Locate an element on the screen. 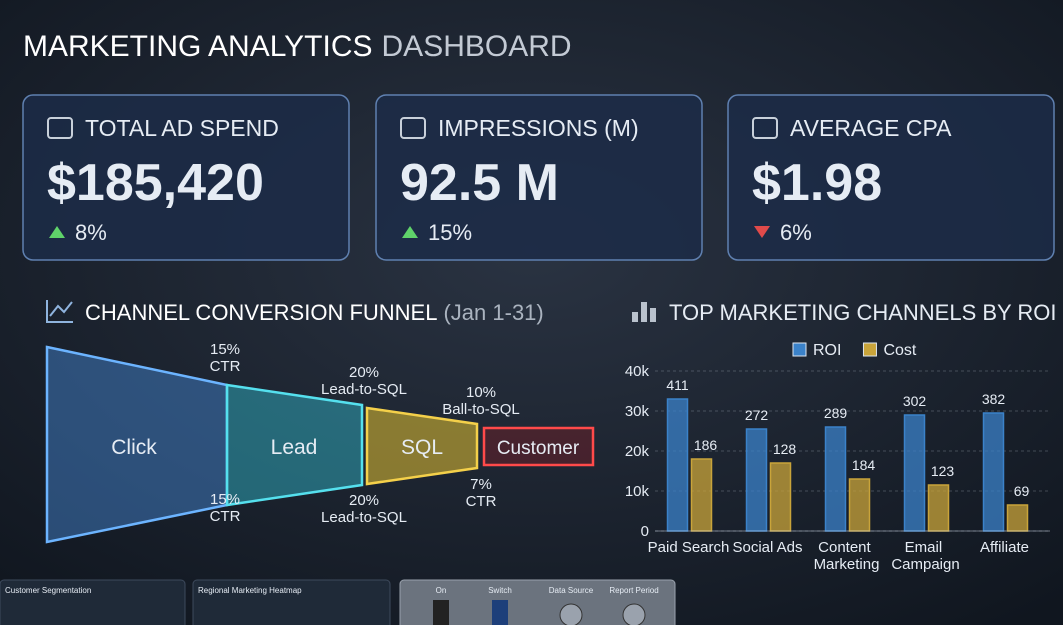 Image resolution: width=1063 pixels, height=625 pixels. footer-panel-title: Regional Marketing Heatmap is located at coordinates (250, 590).